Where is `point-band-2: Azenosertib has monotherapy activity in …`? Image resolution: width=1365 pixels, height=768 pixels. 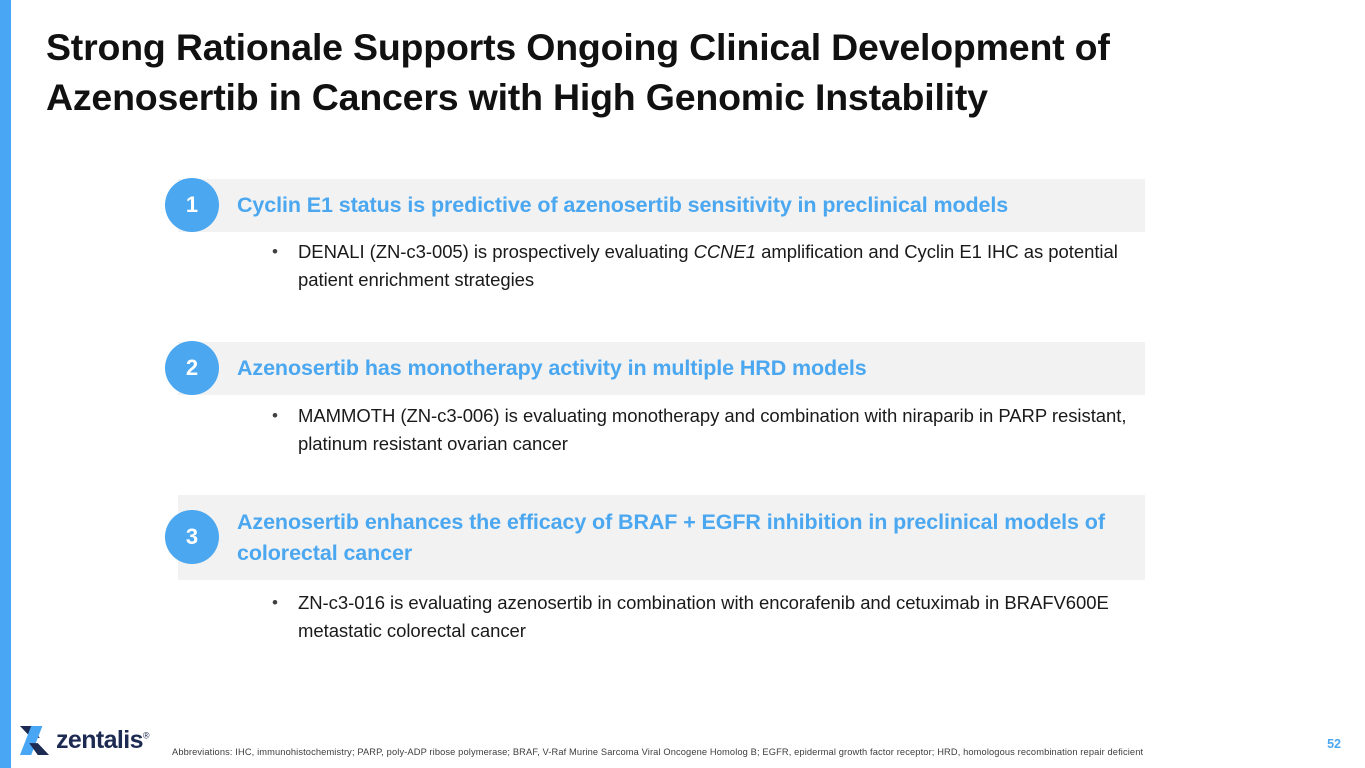
point-band-2: Azenosertib has monotherapy activity in … is located at coordinates (661, 368).